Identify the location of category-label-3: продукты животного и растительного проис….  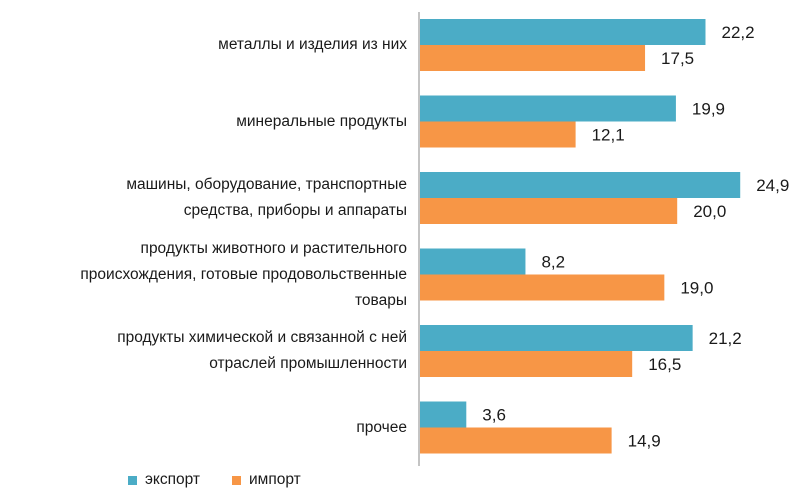
(243, 274).